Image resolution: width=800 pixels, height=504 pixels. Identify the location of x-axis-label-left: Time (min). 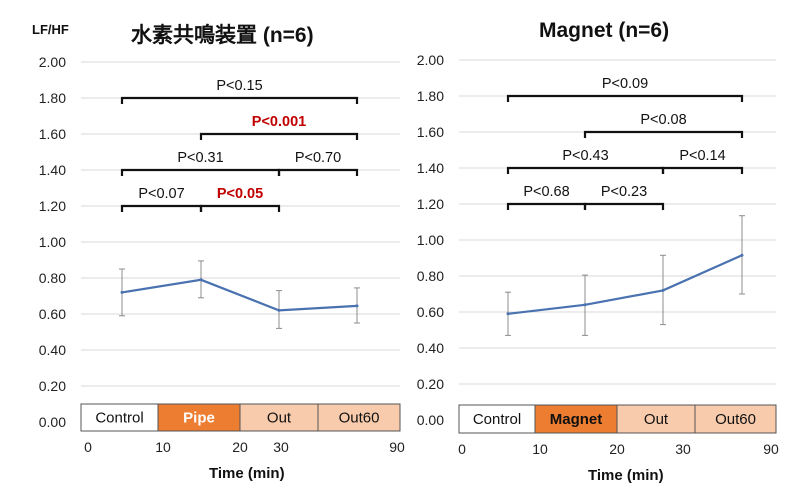
(247, 473).